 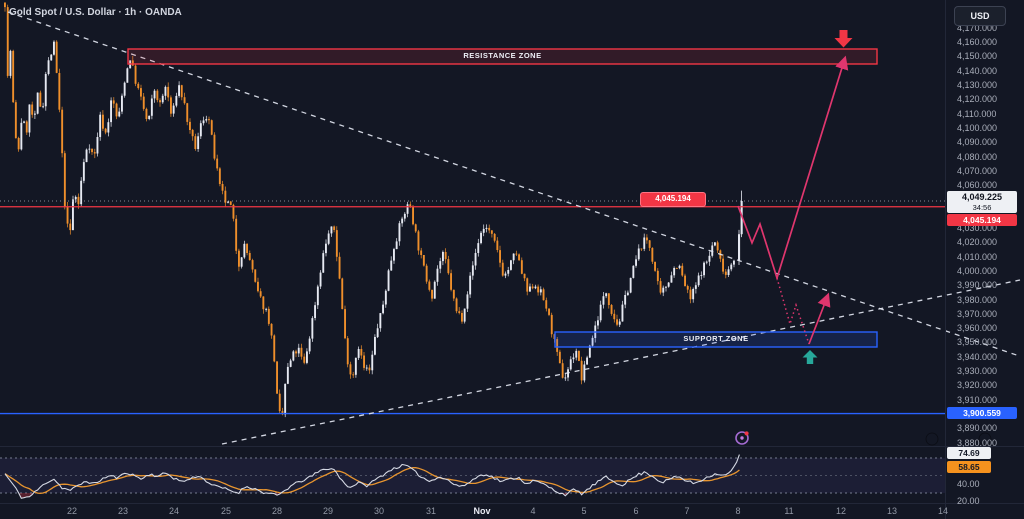 What do you see at coordinates (533, 511) in the screenshot?
I see `time-tick-label: 4` at bounding box center [533, 511].